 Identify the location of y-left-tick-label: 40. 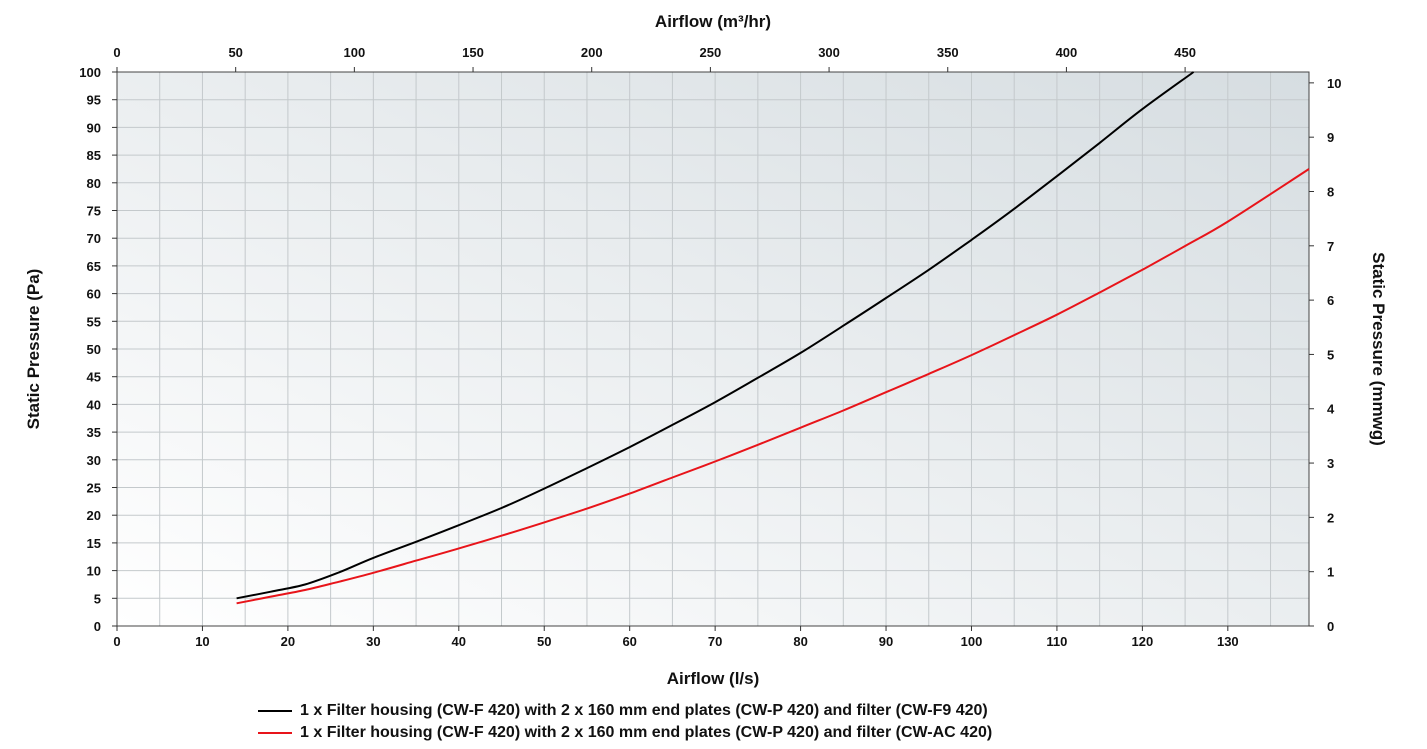
(94, 404).